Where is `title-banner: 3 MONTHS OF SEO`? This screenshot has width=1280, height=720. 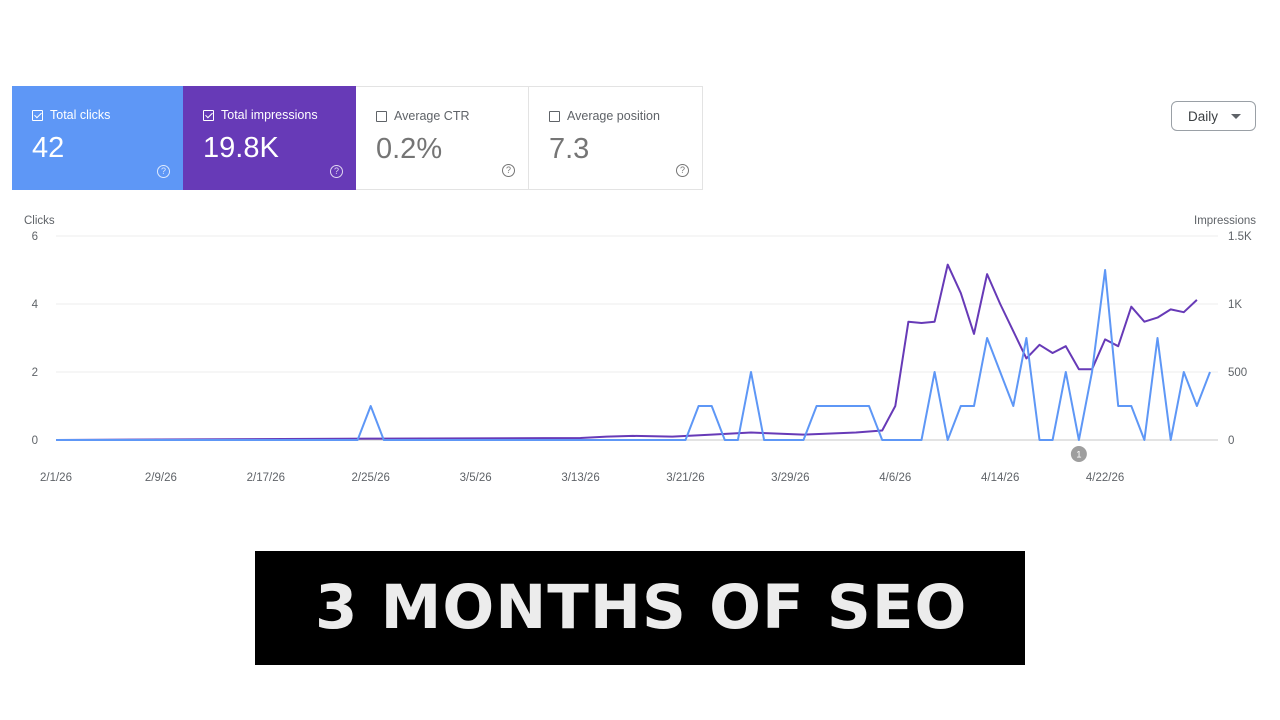
title-banner: 3 MONTHS OF SEO is located at coordinates (640, 608).